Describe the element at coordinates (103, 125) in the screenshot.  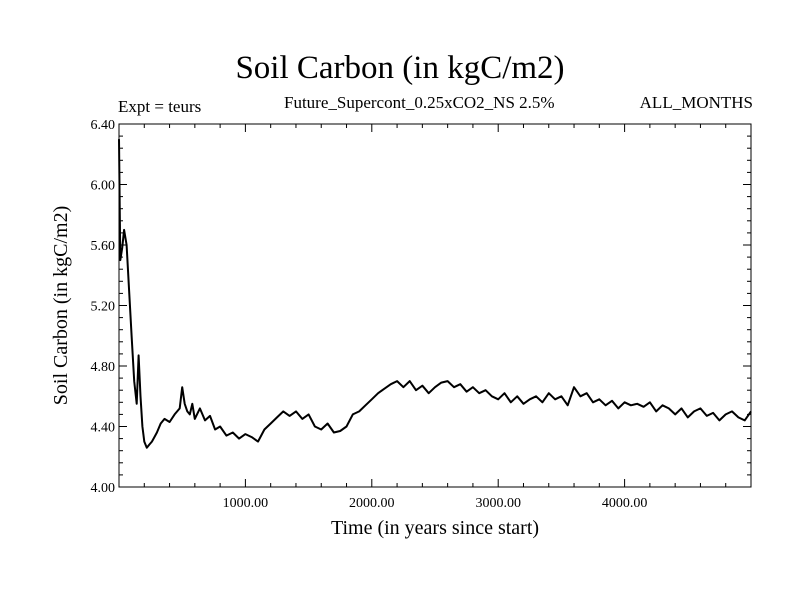
I see `y-tick-label: 6.40` at that location.